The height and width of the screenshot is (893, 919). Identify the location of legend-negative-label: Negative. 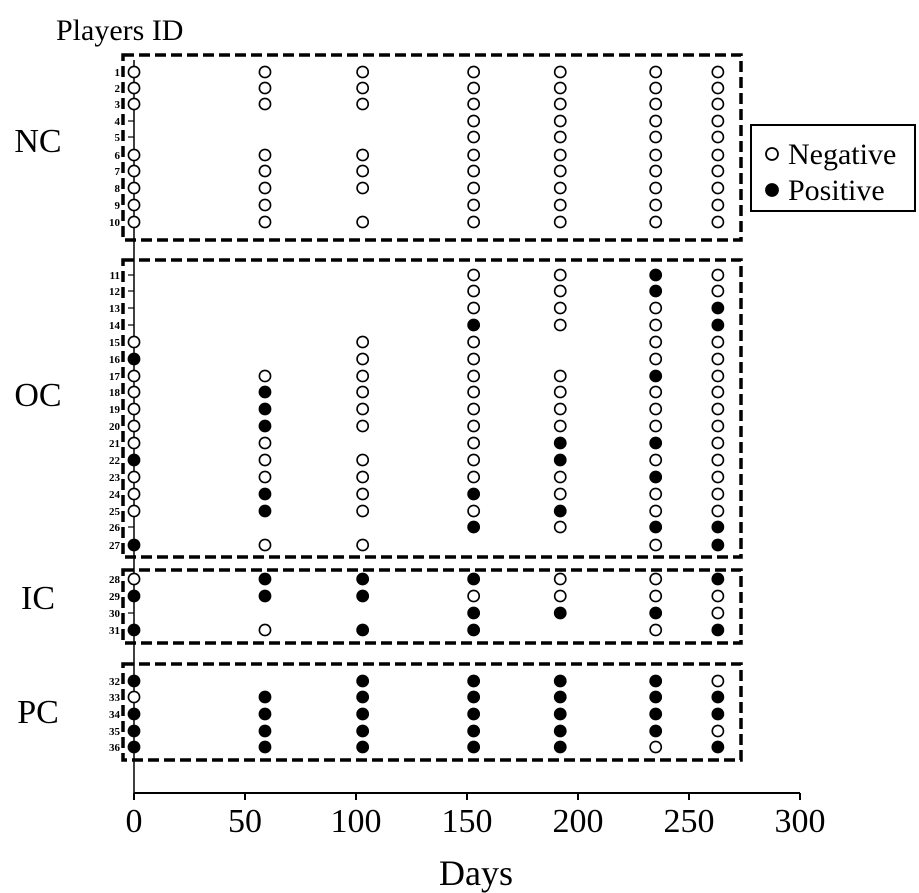
(842, 154).